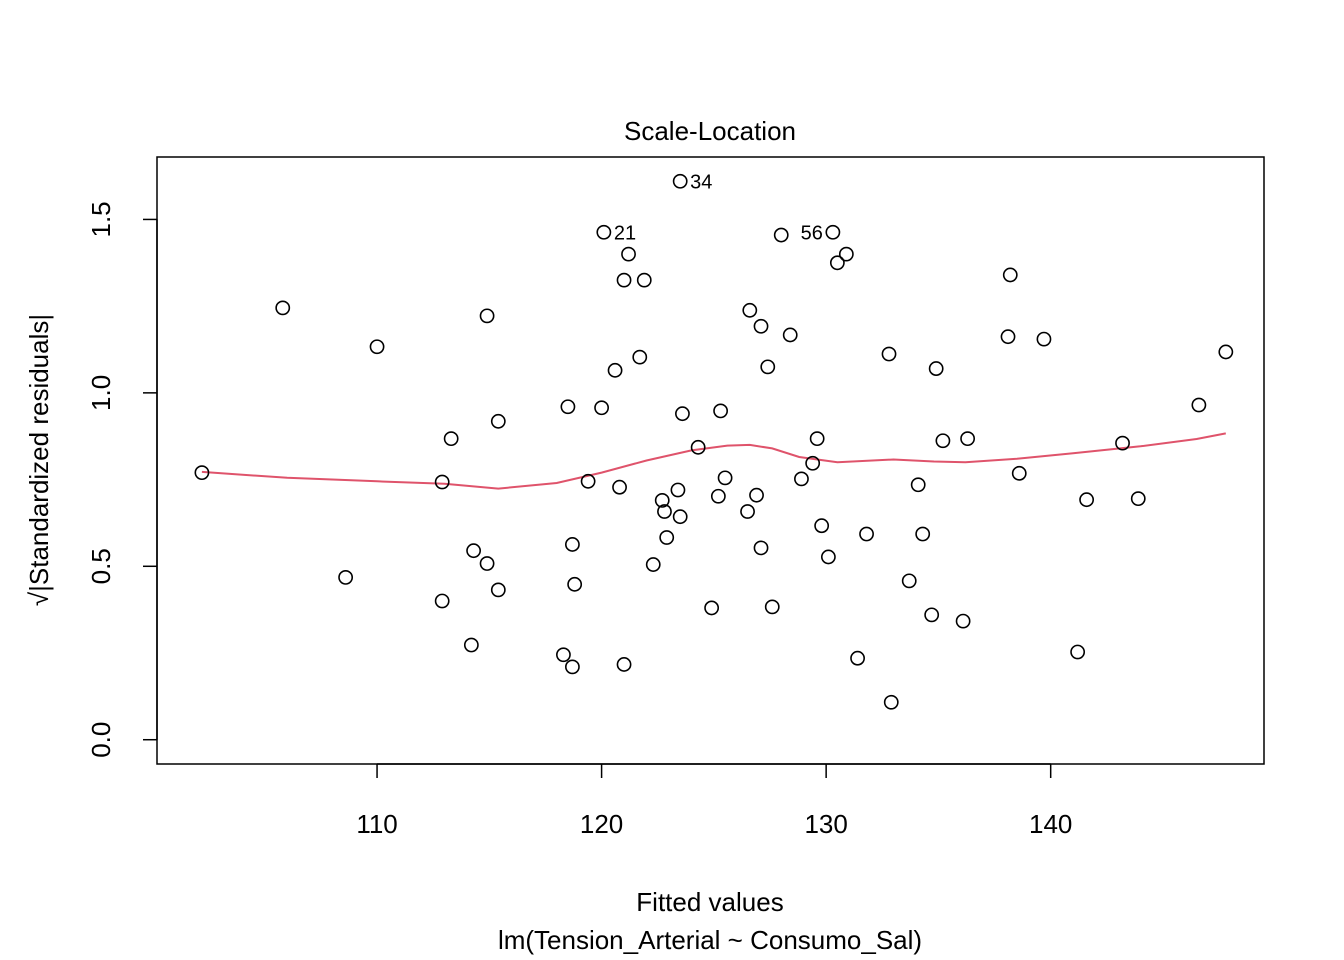 The height and width of the screenshot is (960, 1344). What do you see at coordinates (718, 207) in the screenshot?
I see `point-labels-layer: 21 34 56` at bounding box center [718, 207].